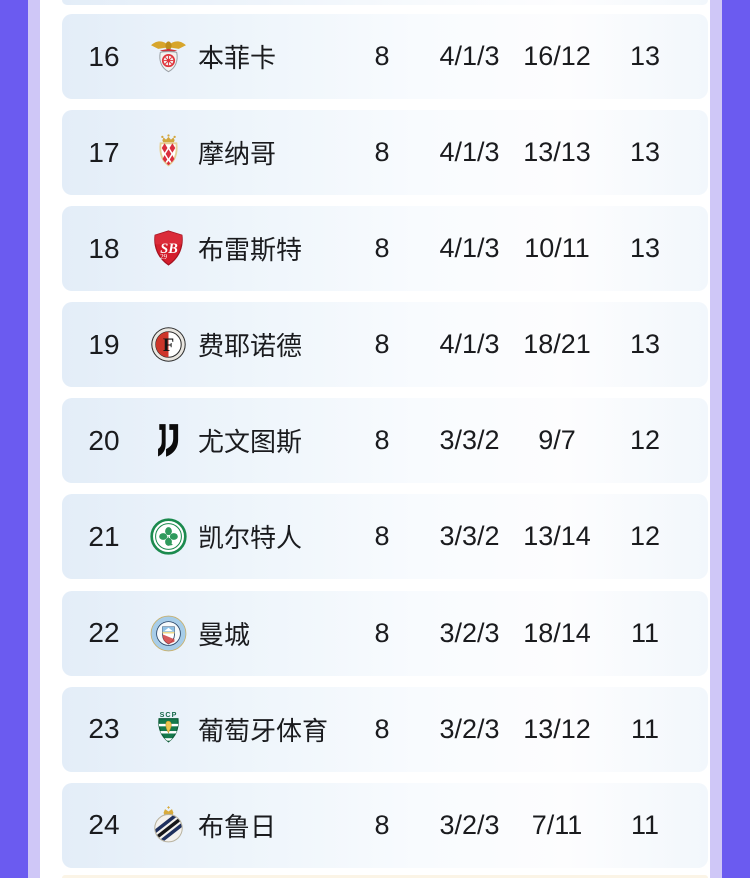 This screenshot has height=878, width=750. I want to click on table-row: 20 尤文图斯 8 3/3/2 9/7 12, so click(385, 441).